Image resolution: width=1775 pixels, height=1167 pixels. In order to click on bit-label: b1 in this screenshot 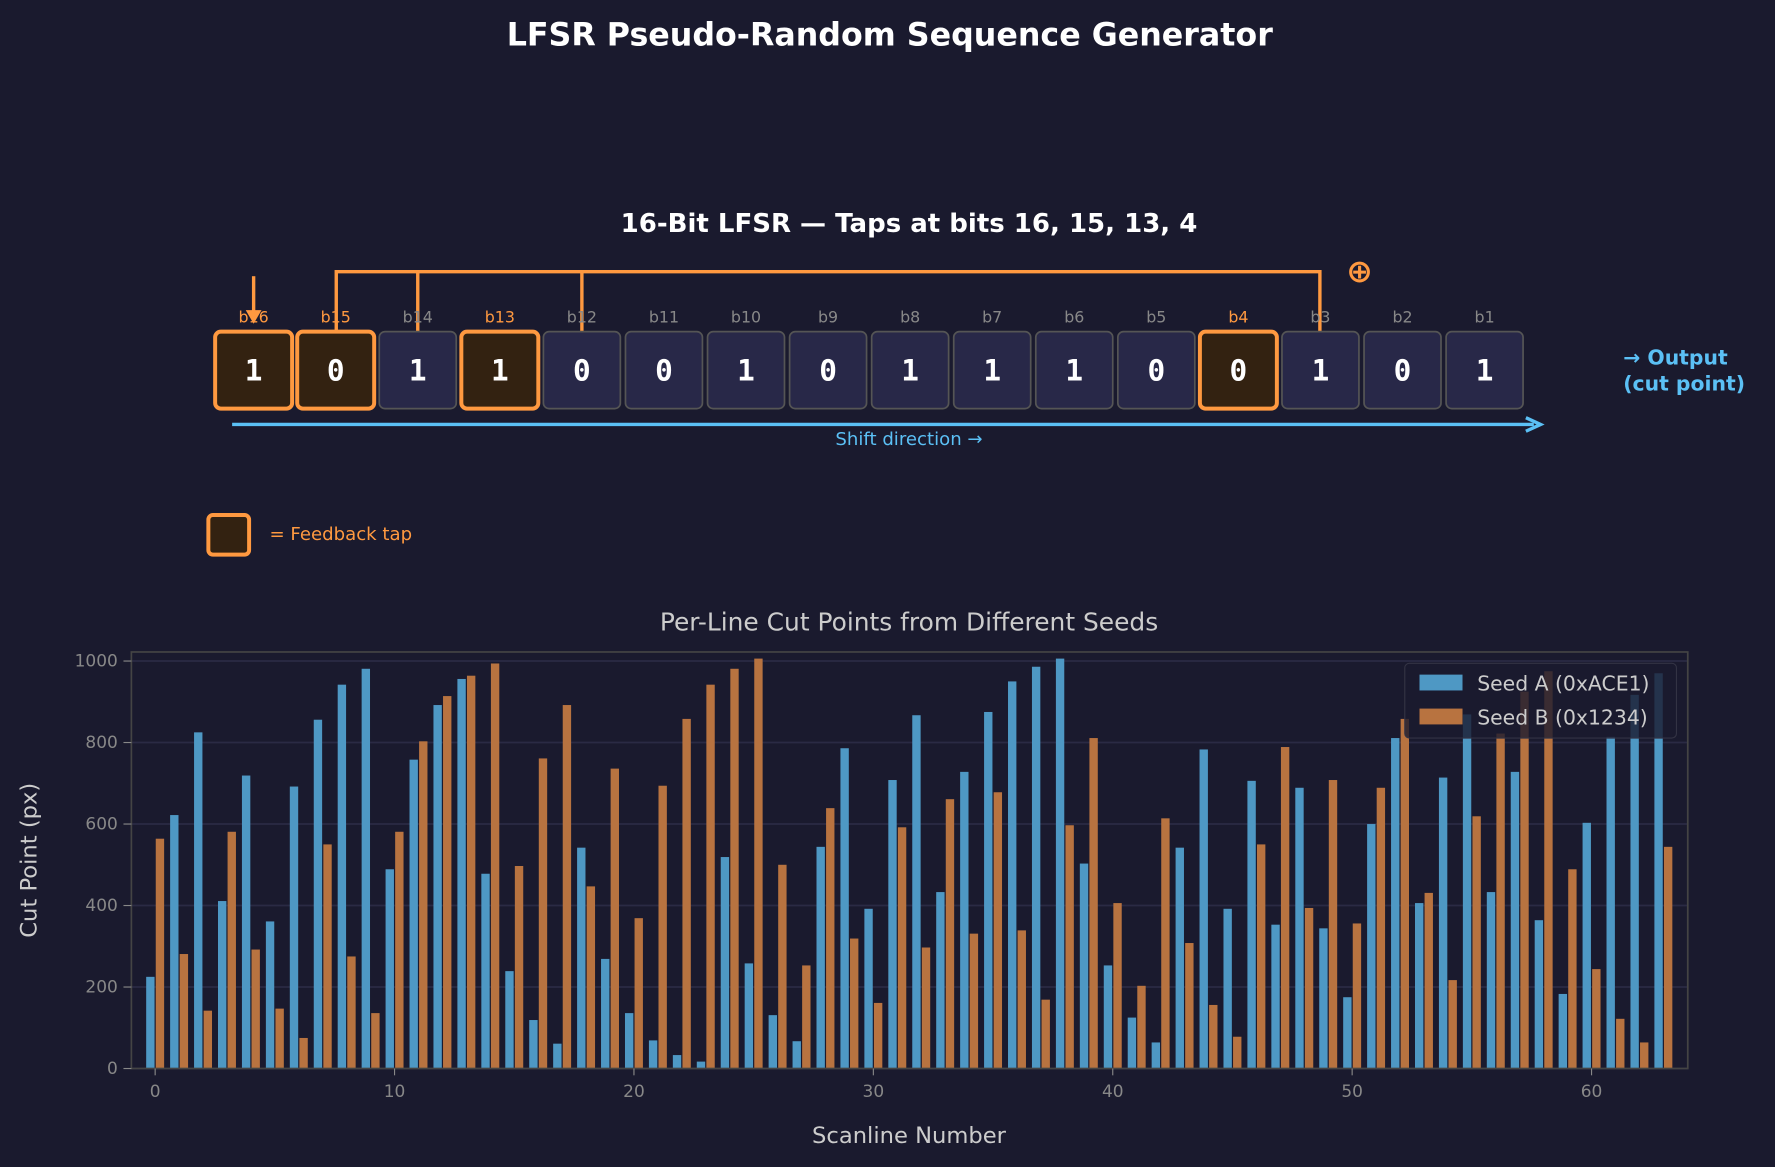, I will do `click(1485, 317)`.